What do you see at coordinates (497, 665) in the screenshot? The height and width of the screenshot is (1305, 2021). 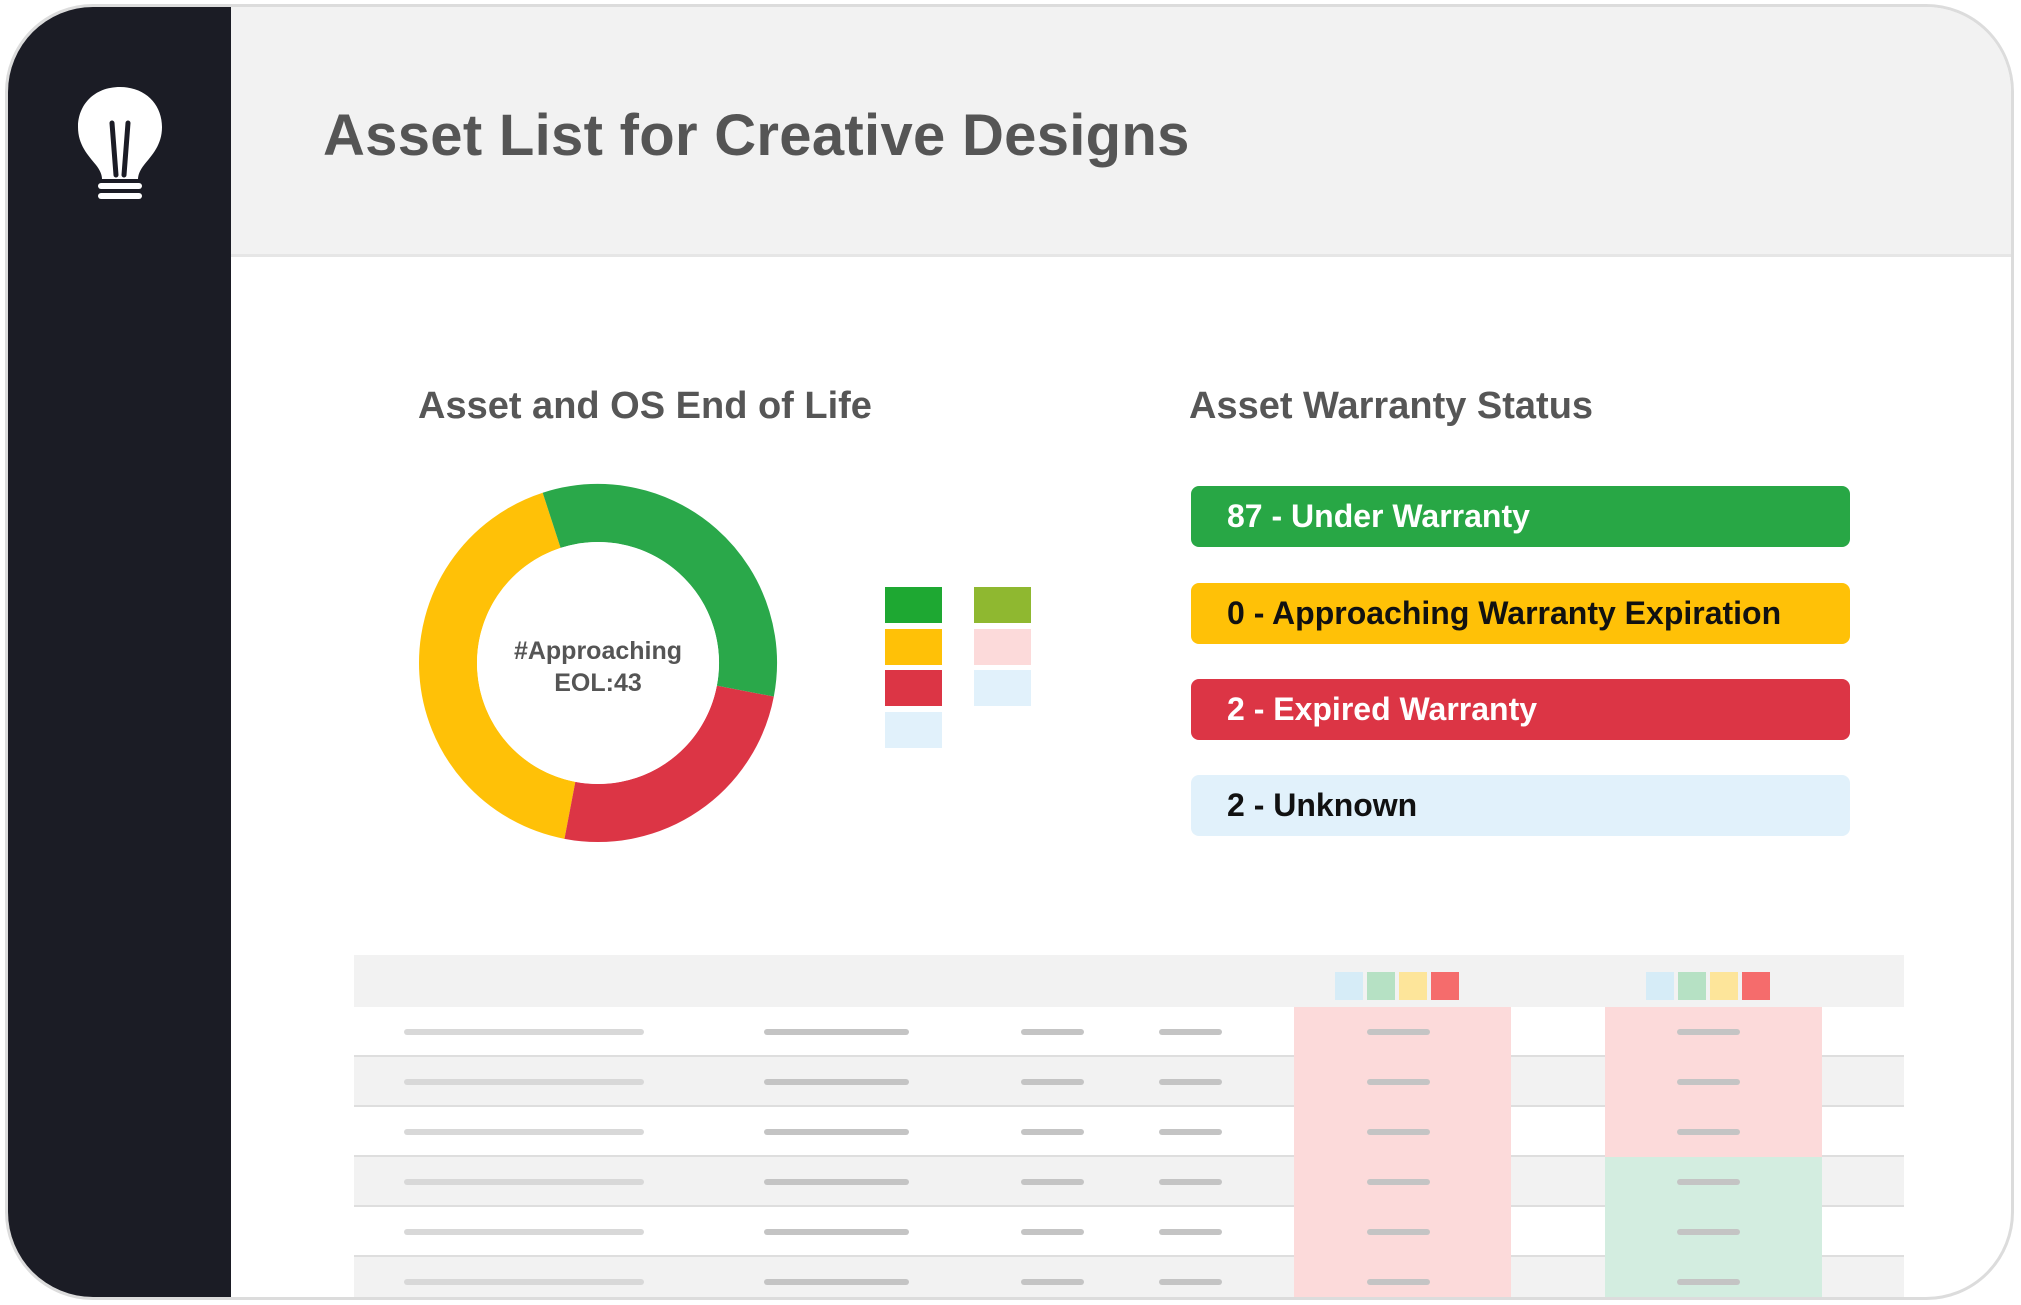 I see `outer-ring-yellow-segment` at bounding box center [497, 665].